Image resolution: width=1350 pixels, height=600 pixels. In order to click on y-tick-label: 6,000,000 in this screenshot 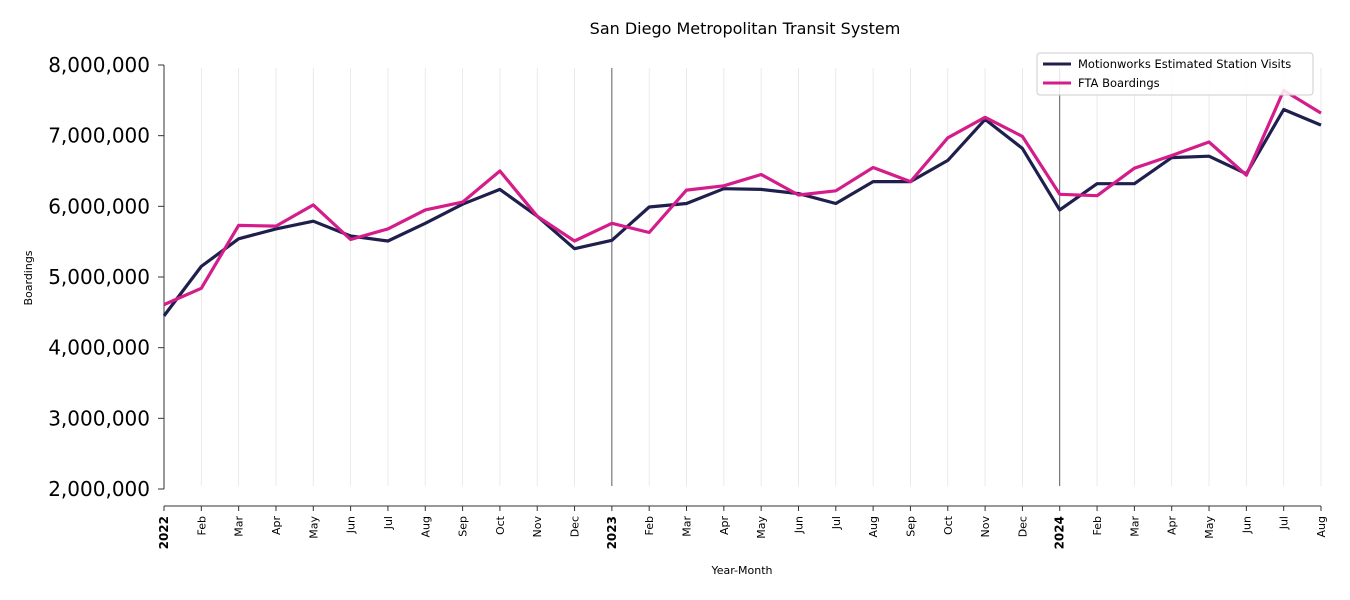, I will do `click(99, 206)`.